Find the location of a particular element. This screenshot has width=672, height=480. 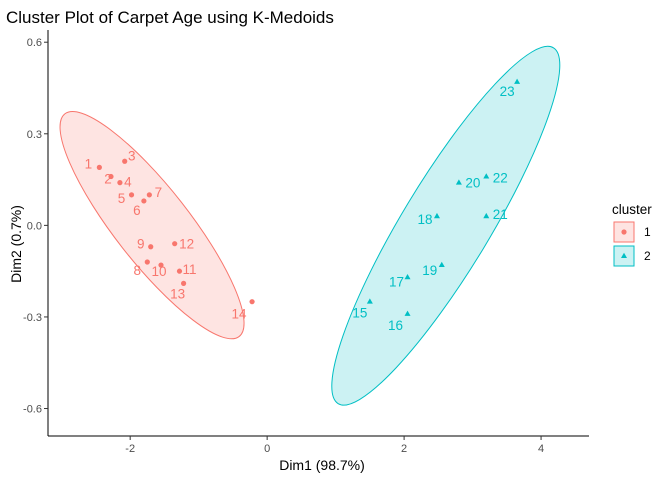

point-label-23: 23 is located at coordinates (507, 91).